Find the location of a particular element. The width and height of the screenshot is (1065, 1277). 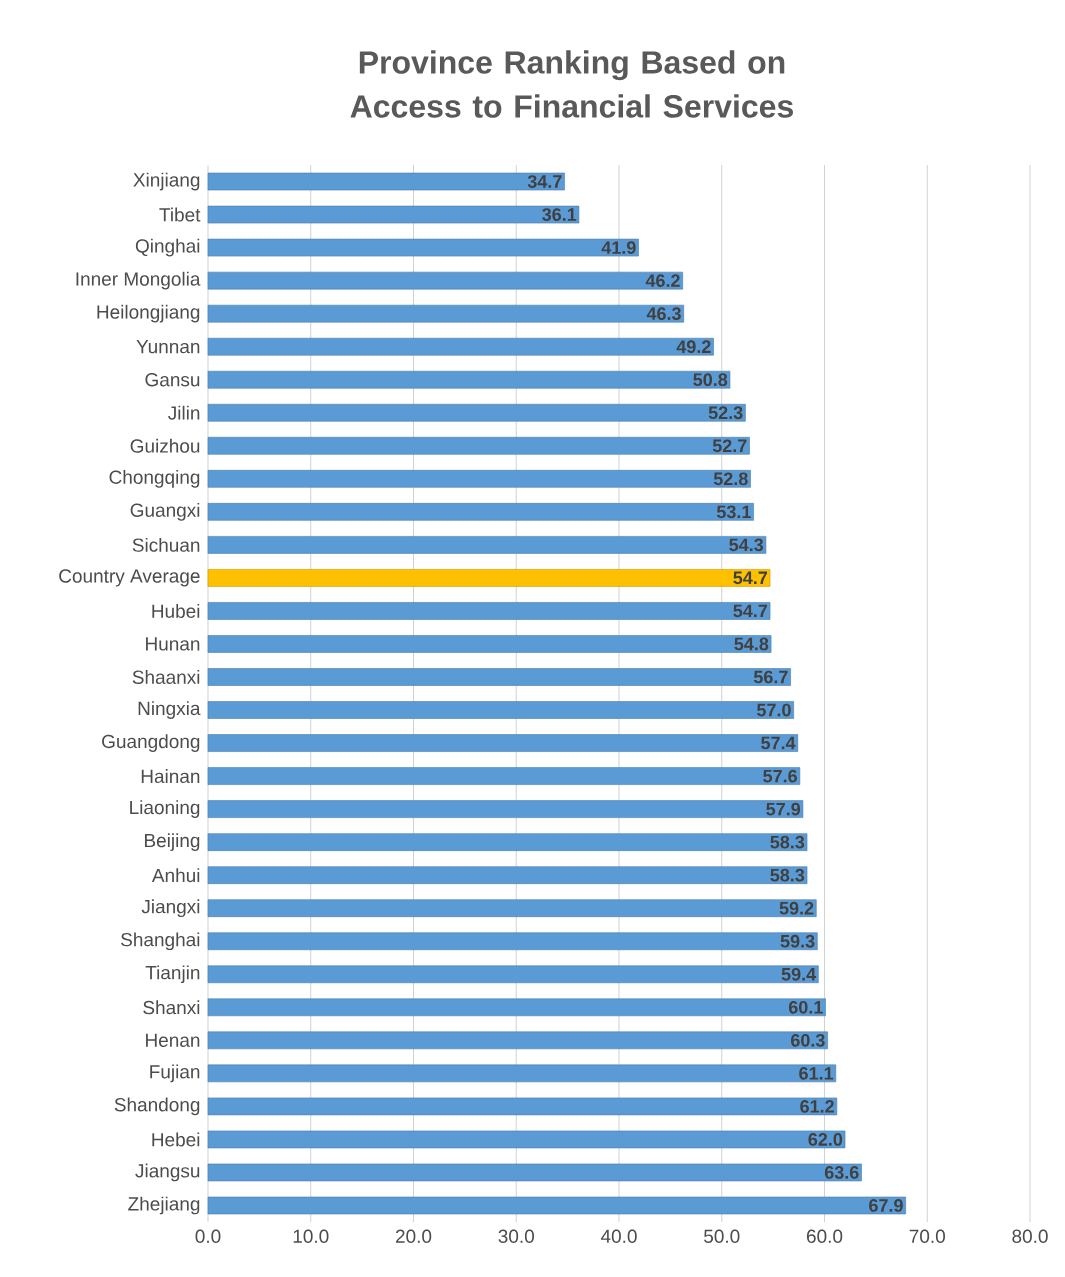

data-label: 49.2 is located at coordinates (693, 347).